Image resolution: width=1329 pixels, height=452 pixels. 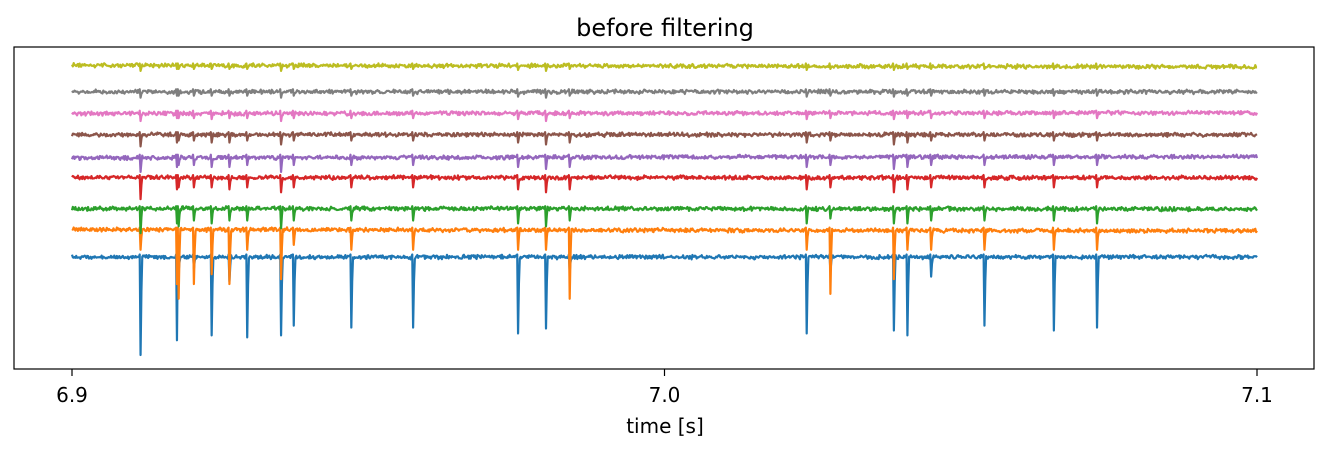 I want to click on chart-title: before filtering, so click(x=665, y=28).